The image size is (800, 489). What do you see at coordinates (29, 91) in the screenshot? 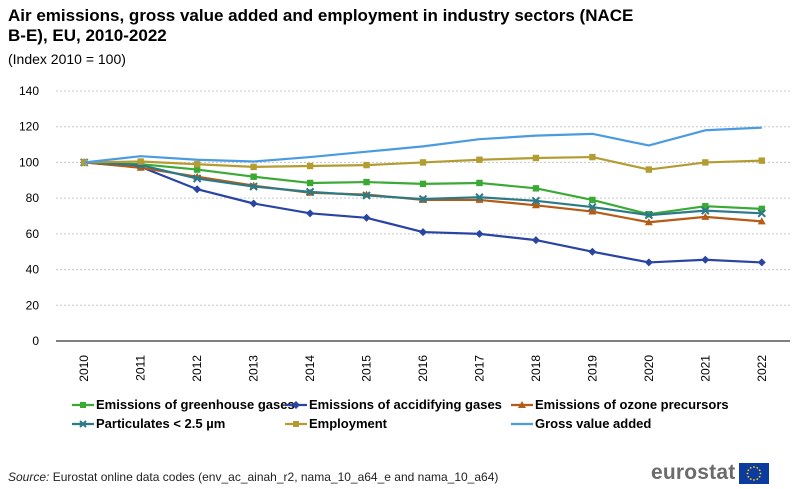
I see `y-tick-label: 140` at bounding box center [29, 91].